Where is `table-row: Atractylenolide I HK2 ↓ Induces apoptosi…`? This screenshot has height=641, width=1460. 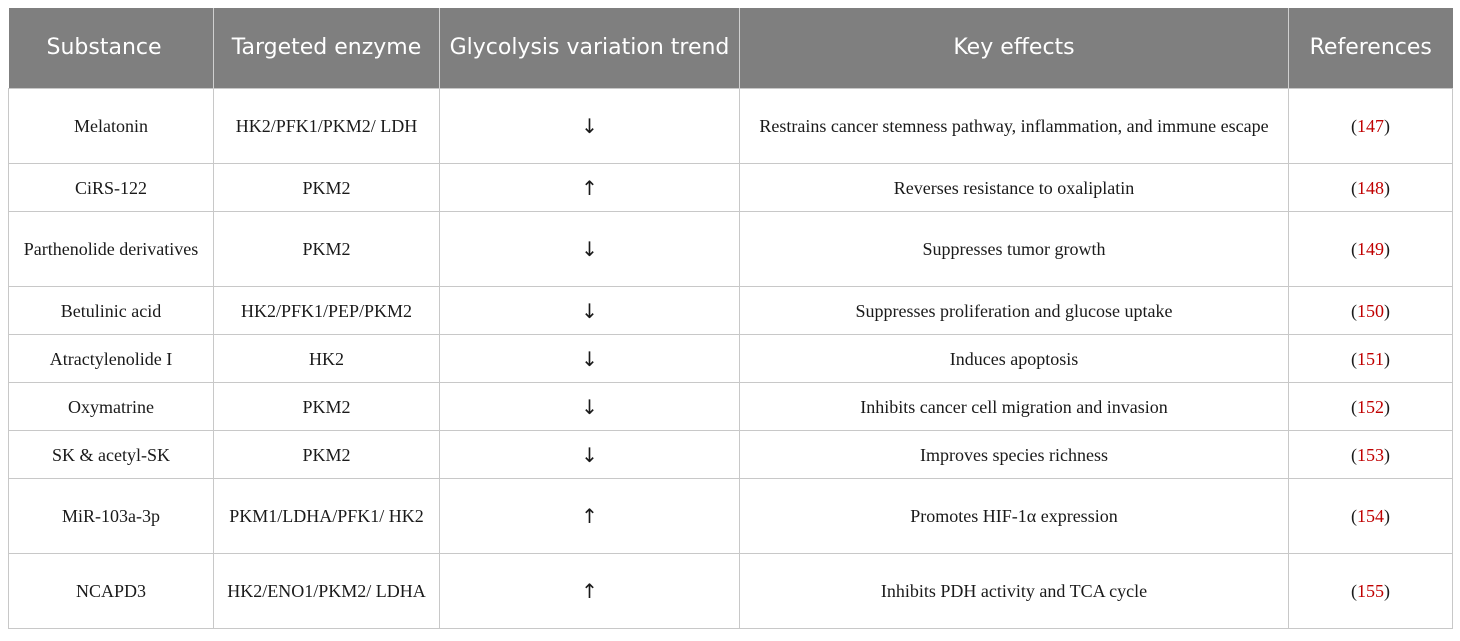 table-row: Atractylenolide I HK2 ↓ Induces apoptosi… is located at coordinates (730, 358).